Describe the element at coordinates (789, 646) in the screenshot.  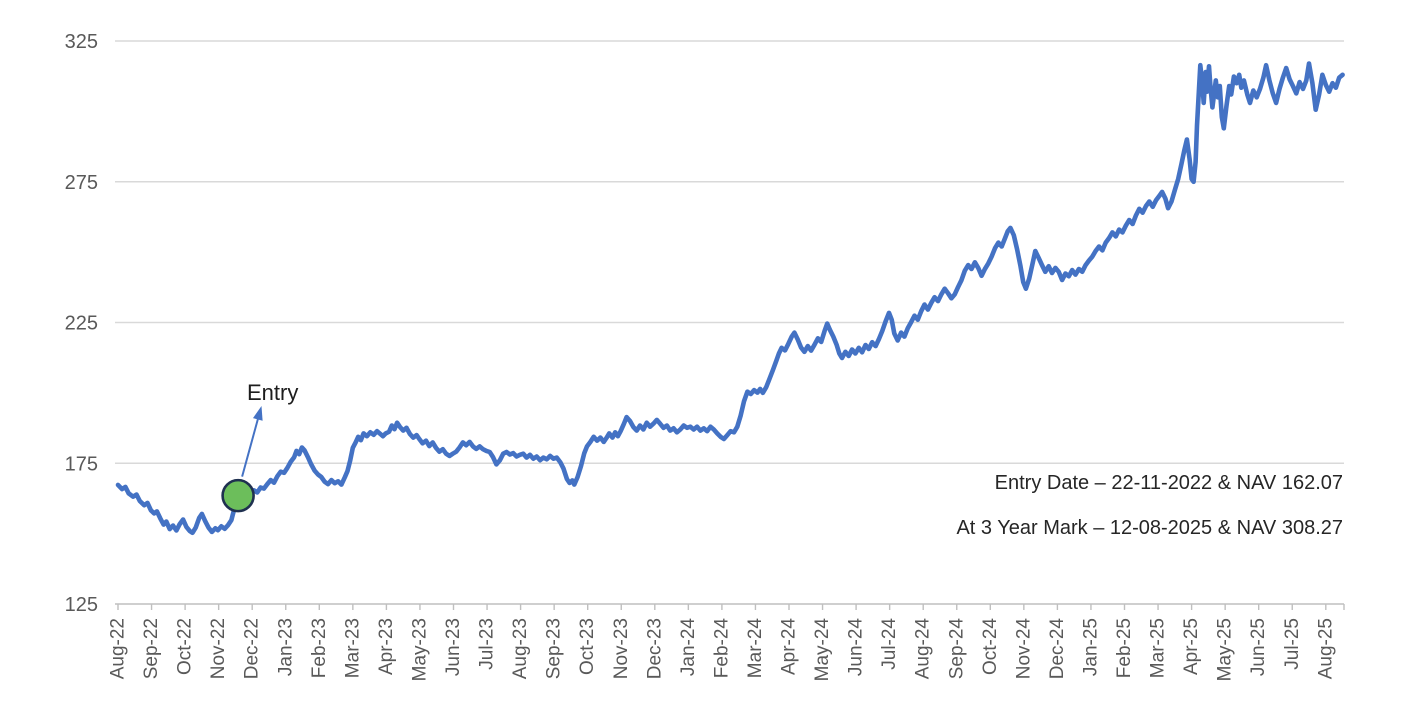
I see `x-axis-label: Apr-24` at that location.